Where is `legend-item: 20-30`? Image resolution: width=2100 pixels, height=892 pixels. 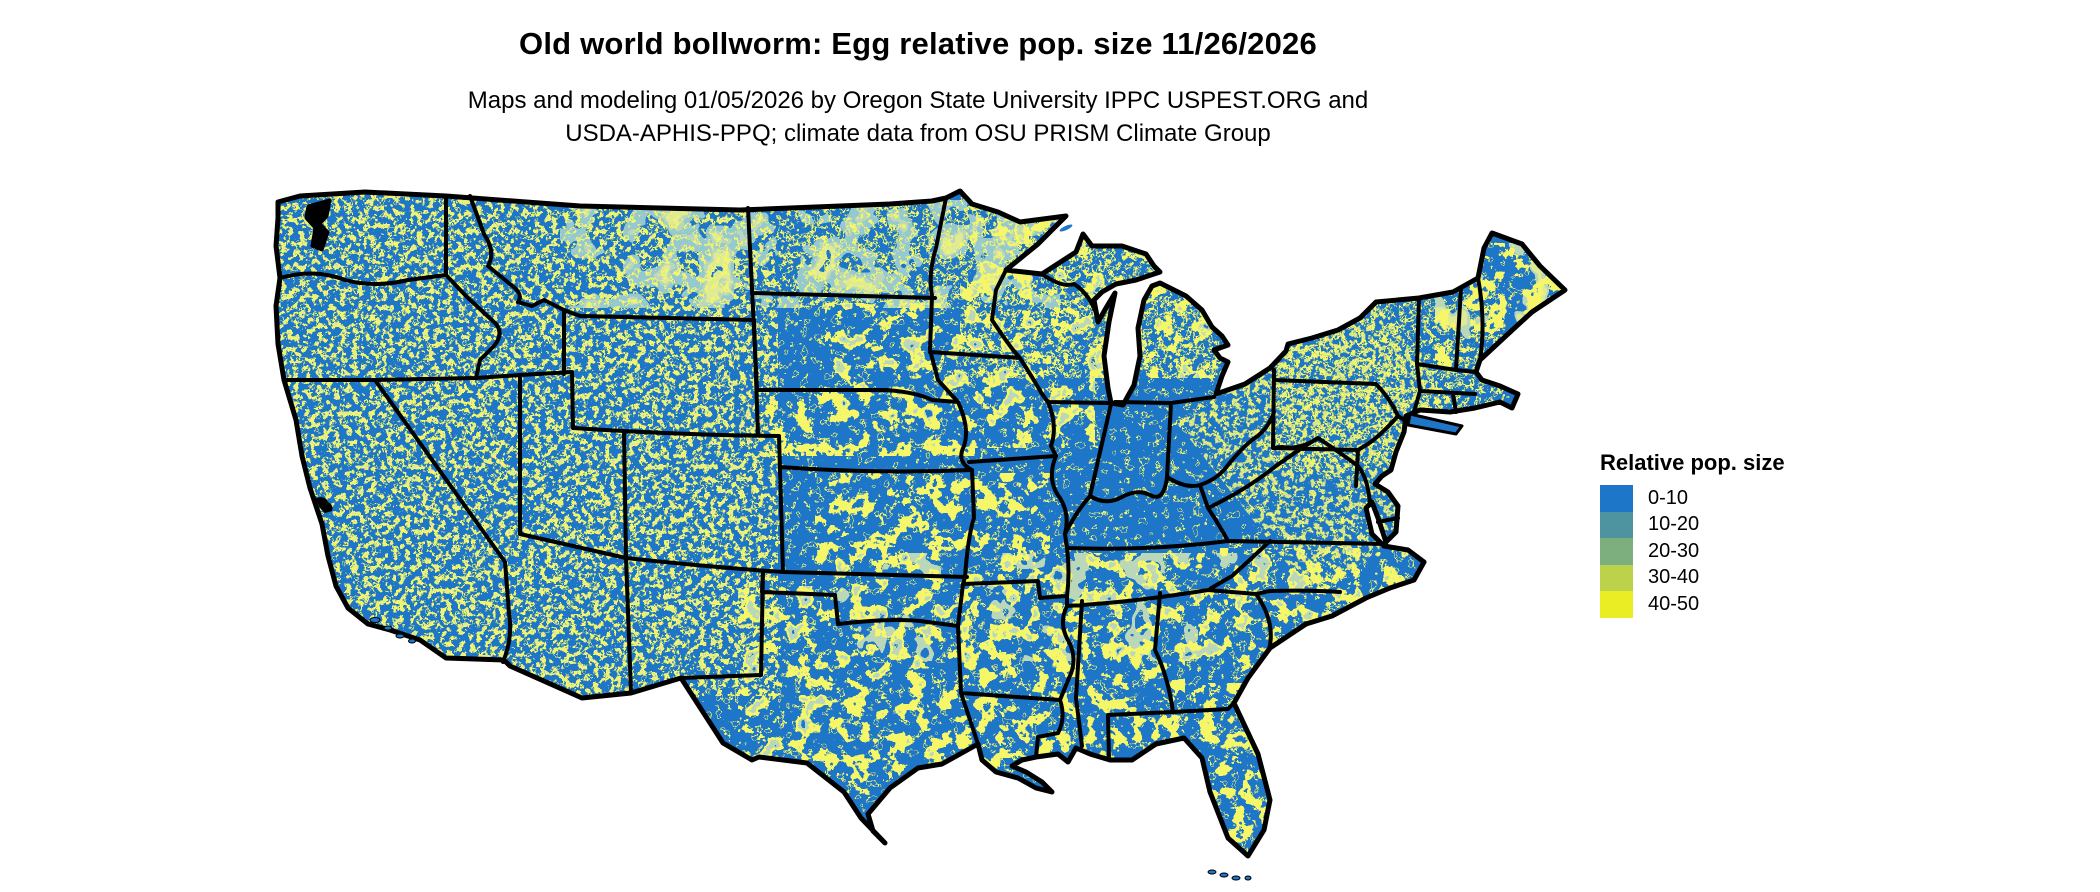 legend-item: 20-30 is located at coordinates (1692, 551).